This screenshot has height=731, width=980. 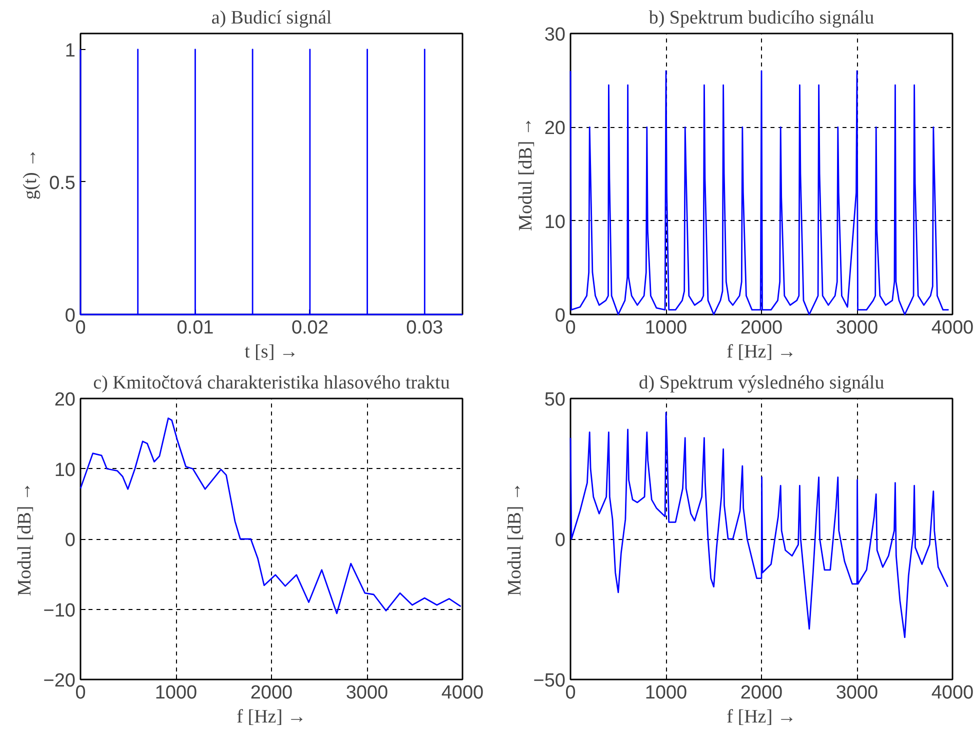 I want to click on y-tick-label: 1, so click(x=70, y=51).